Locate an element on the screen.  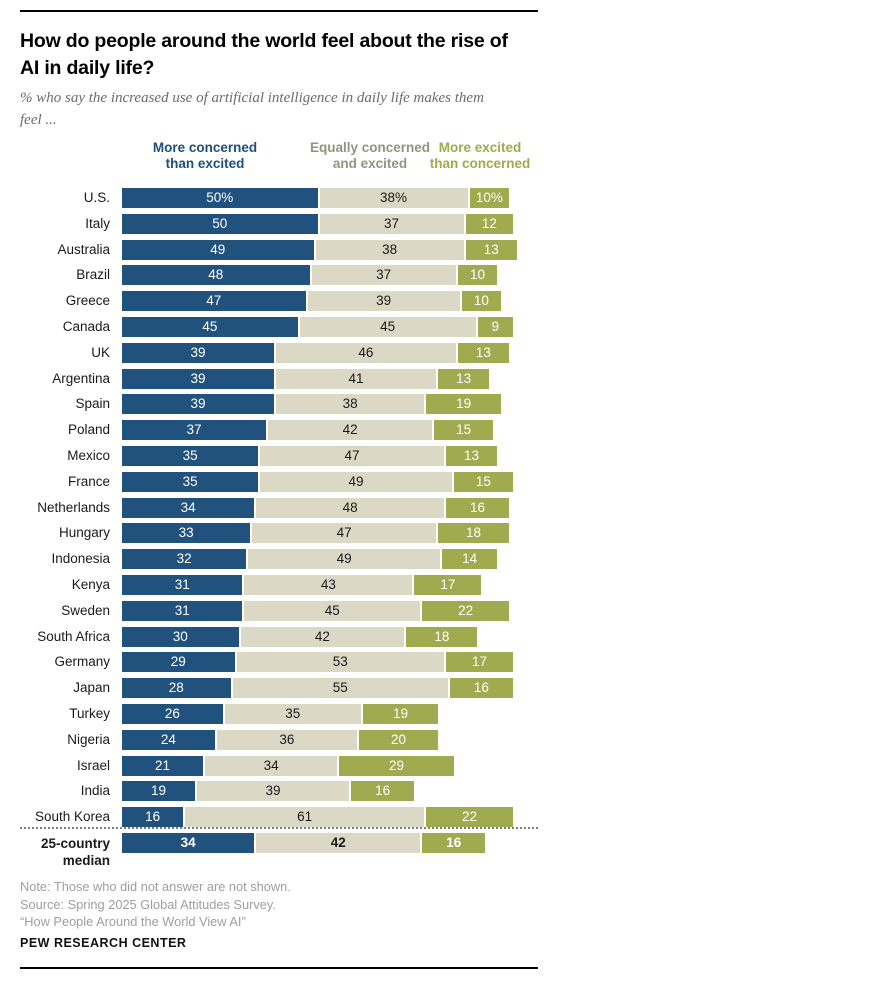
chart-row: Canada 45 45 9 is located at coordinates (268, 326).